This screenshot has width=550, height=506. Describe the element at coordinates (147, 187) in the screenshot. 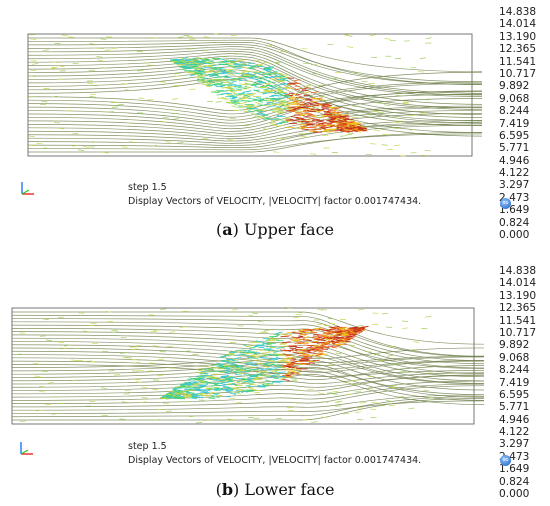

I see `step-label: step 1.5` at that location.